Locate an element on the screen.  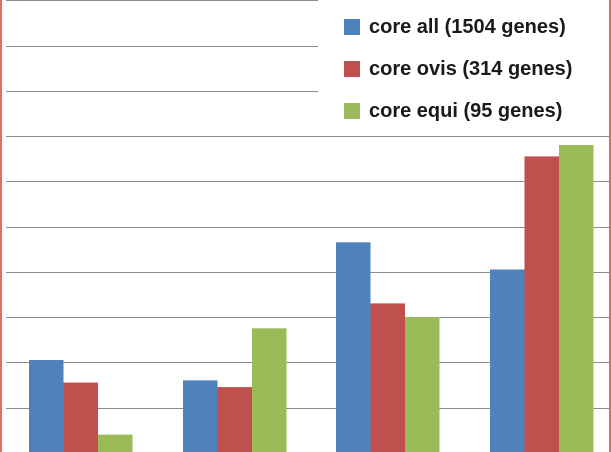
legend-item-core-all: core all (1504 genes) is located at coordinates (474, 27).